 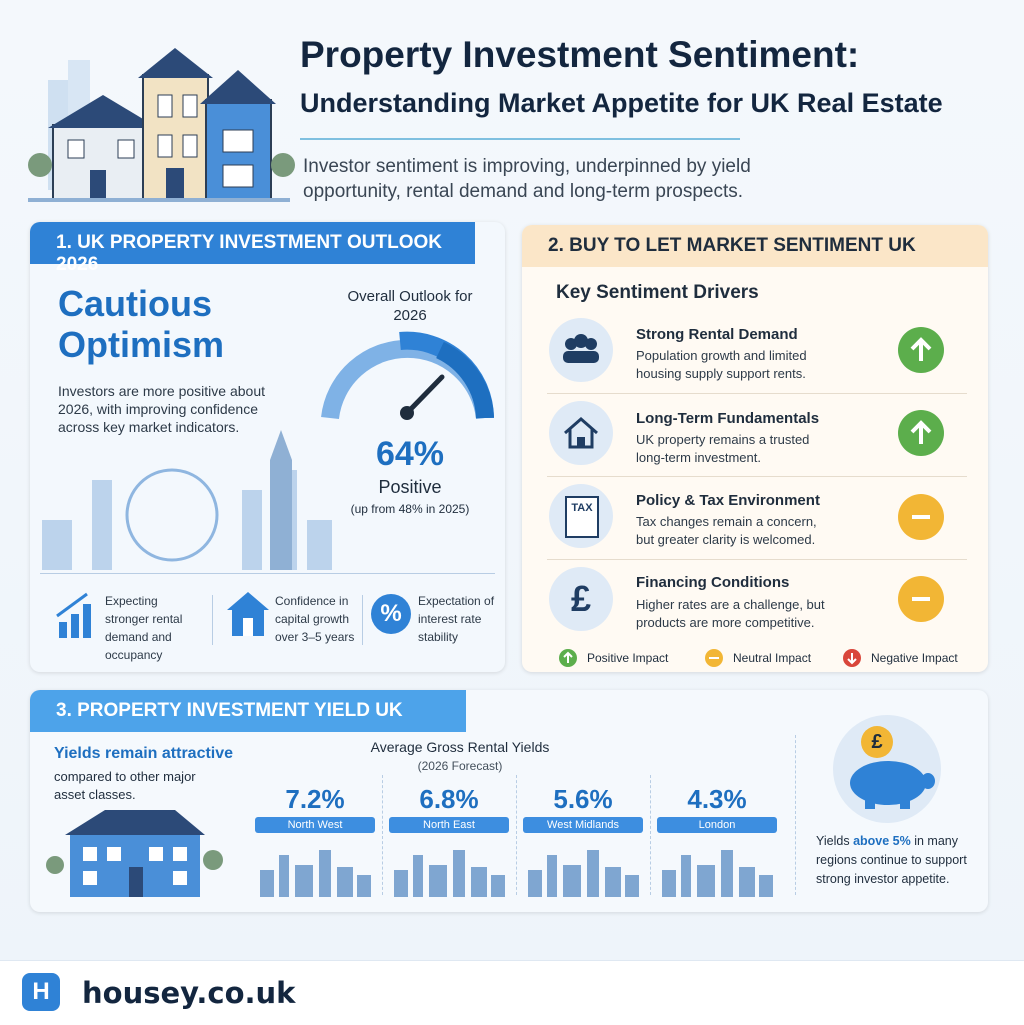 I want to click on driver-icon: TAX, so click(x=581, y=516).